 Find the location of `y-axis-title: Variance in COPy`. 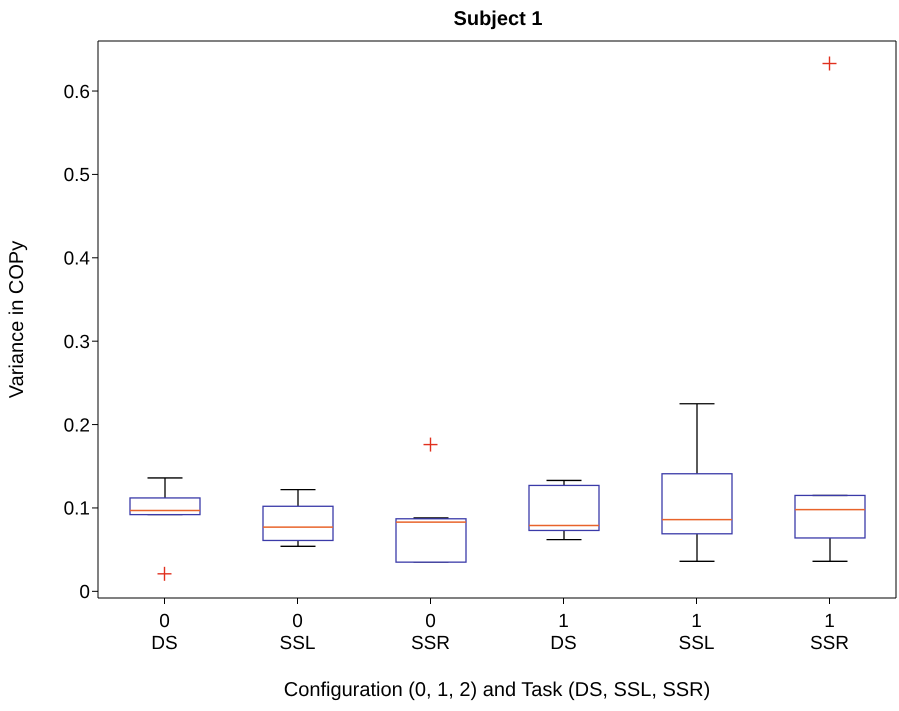

y-axis-title: Variance in COPy is located at coordinates (17, 319).